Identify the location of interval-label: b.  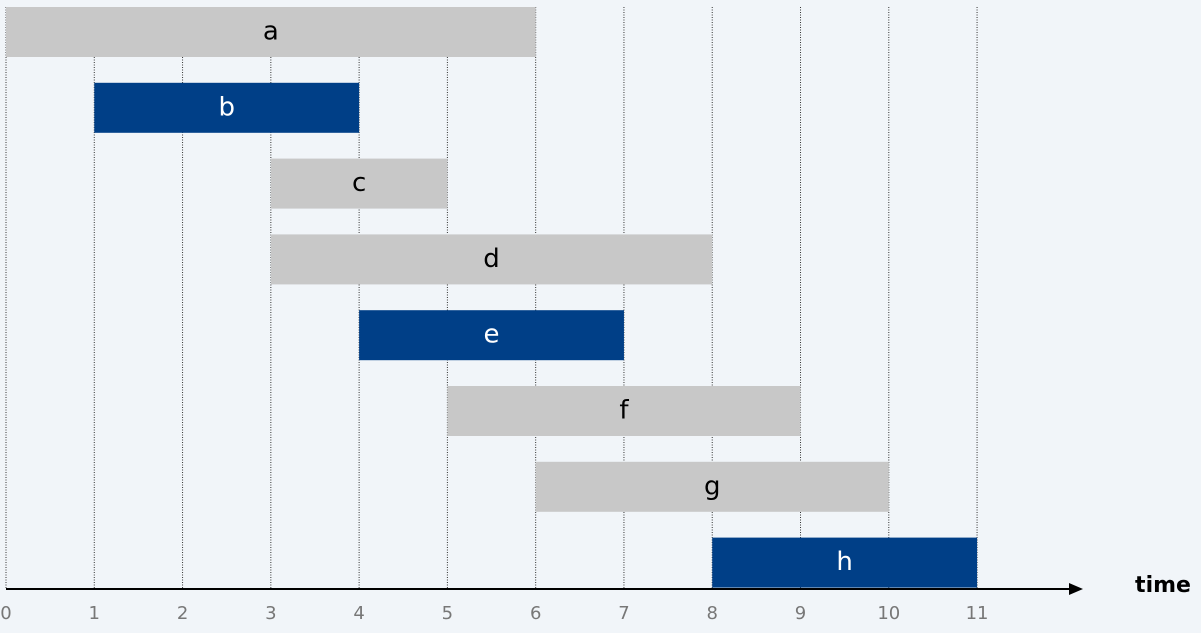
(226, 107).